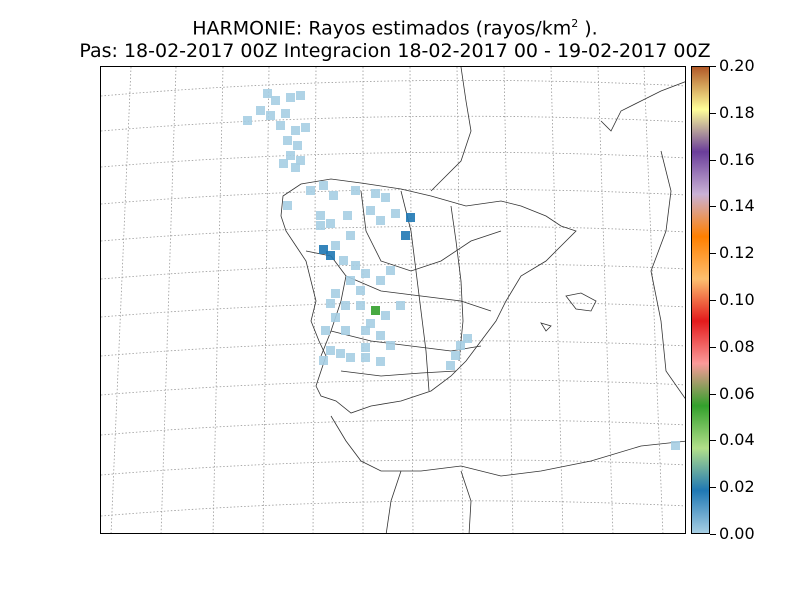 This screenshot has height=600, width=800. What do you see at coordinates (737, 159) in the screenshot?
I see `colorbar-label: 0.16` at bounding box center [737, 159].